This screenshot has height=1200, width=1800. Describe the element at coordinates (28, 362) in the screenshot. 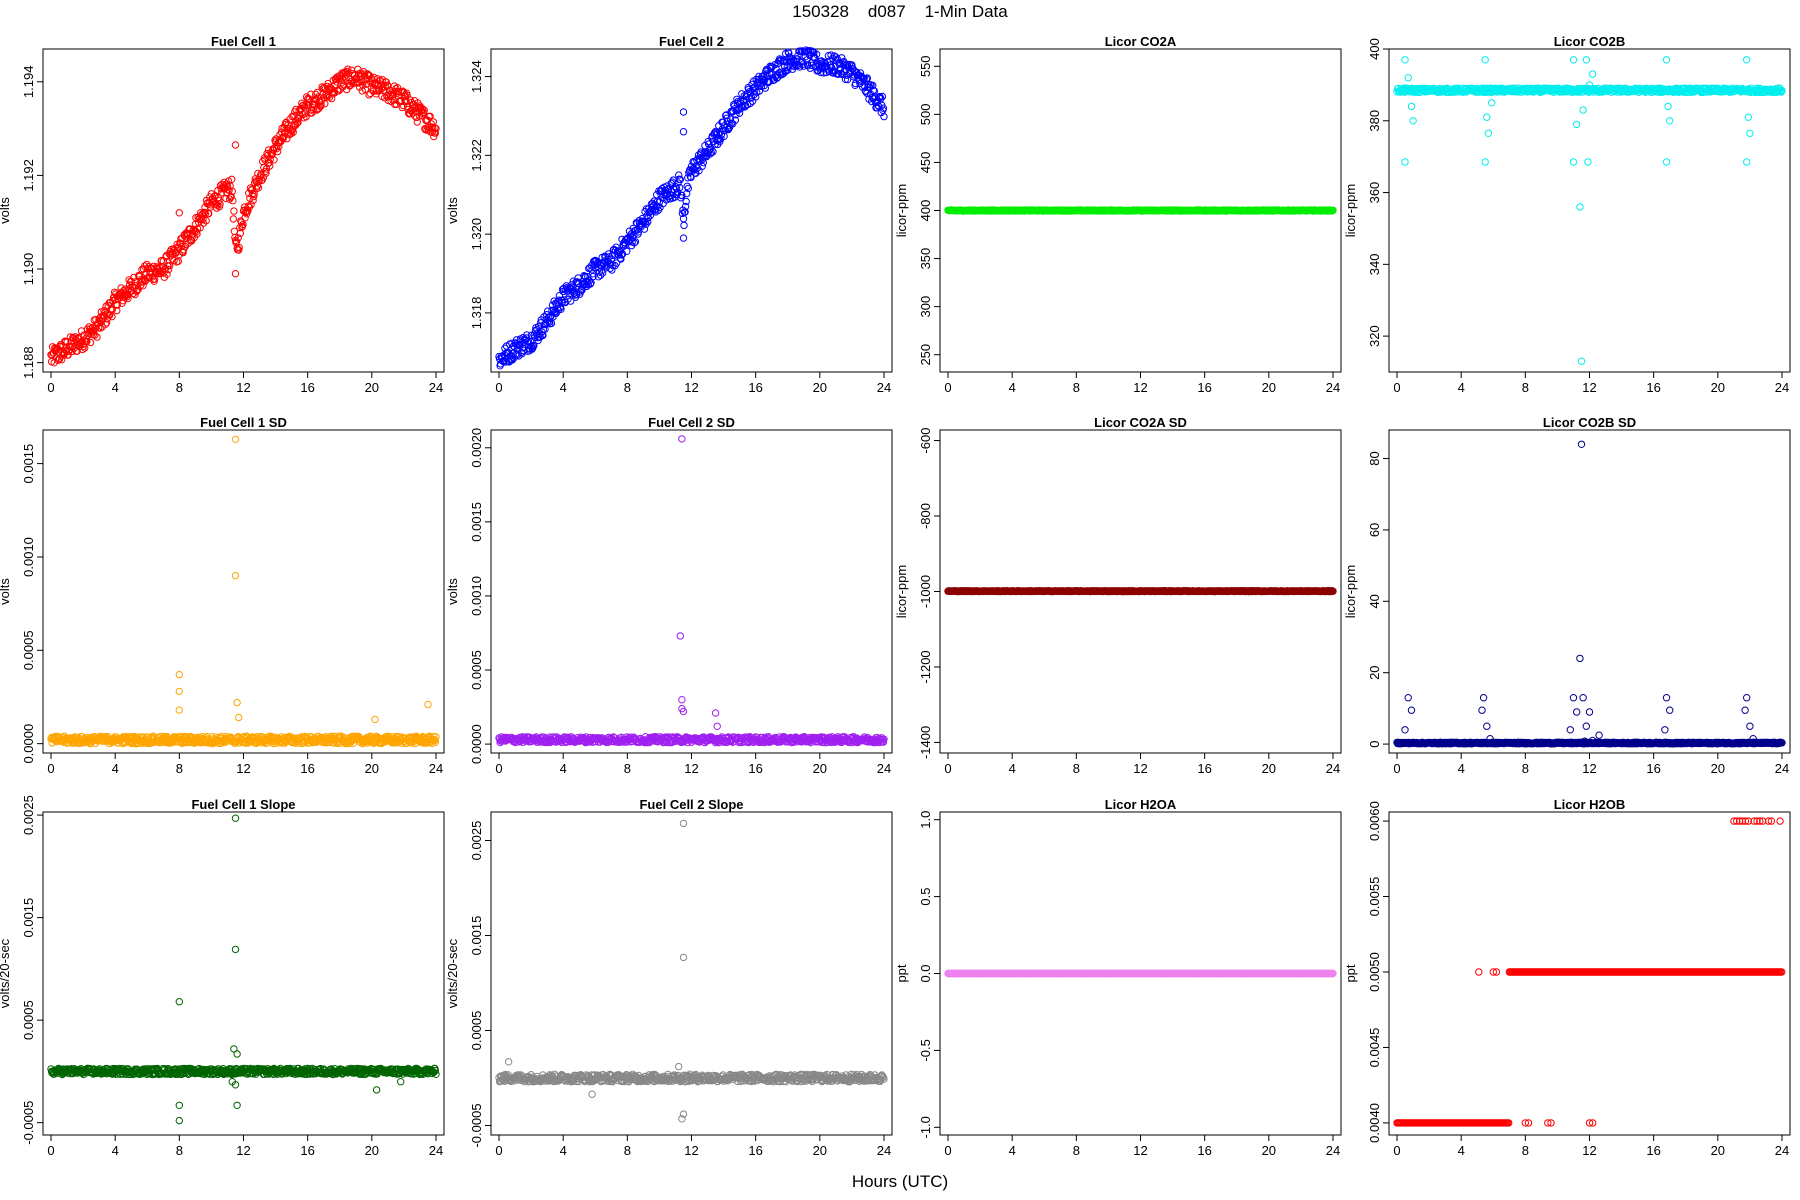

I see `y-tick-label: 1.188` at that location.